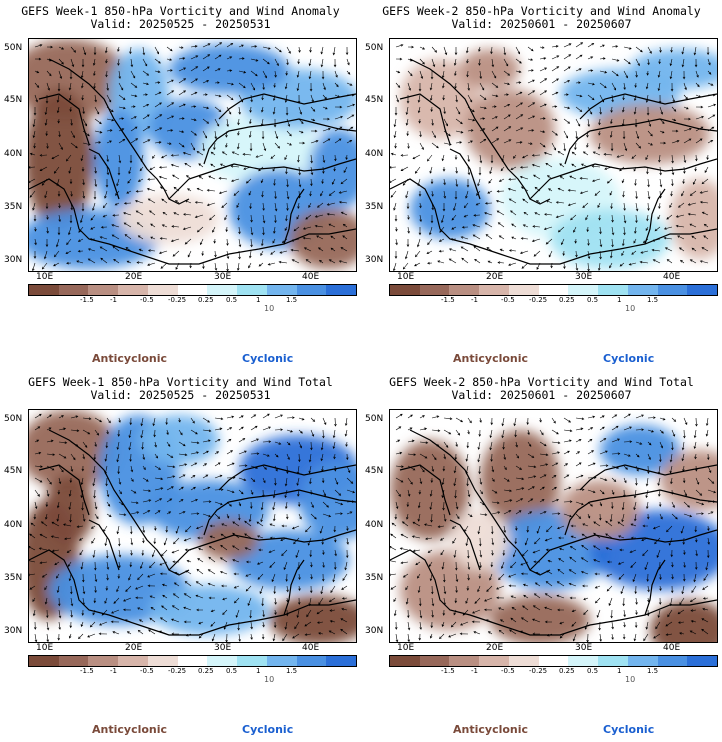 This screenshot has width=722, height=742. What do you see at coordinates (13, 471) in the screenshot?
I see `latitude-label: 45N` at bounding box center [13, 471].